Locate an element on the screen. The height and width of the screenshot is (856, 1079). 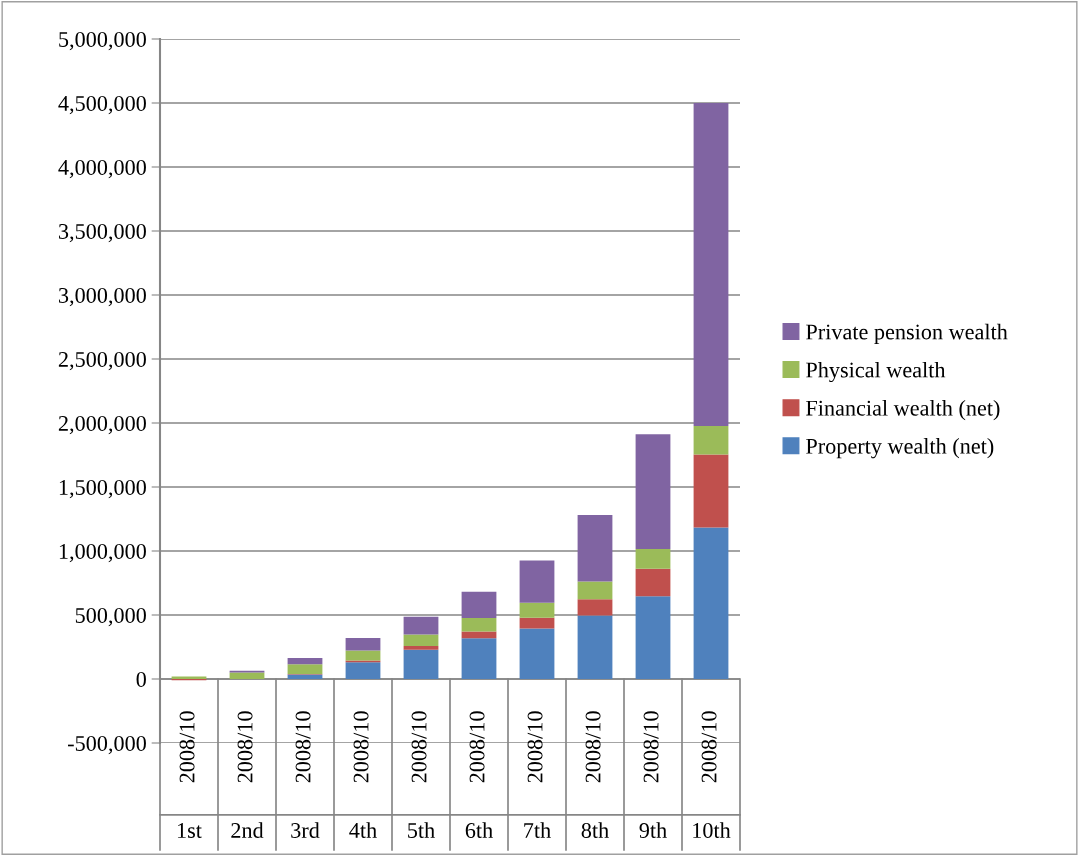
category-label: 2008/10 2nd is located at coordinates (247, 774).